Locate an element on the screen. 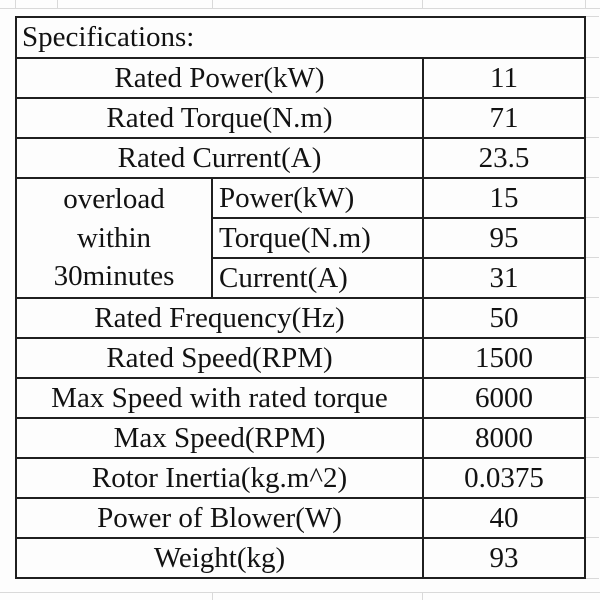 The image size is (600, 600). spec-value-cell: 93 is located at coordinates (504, 558).